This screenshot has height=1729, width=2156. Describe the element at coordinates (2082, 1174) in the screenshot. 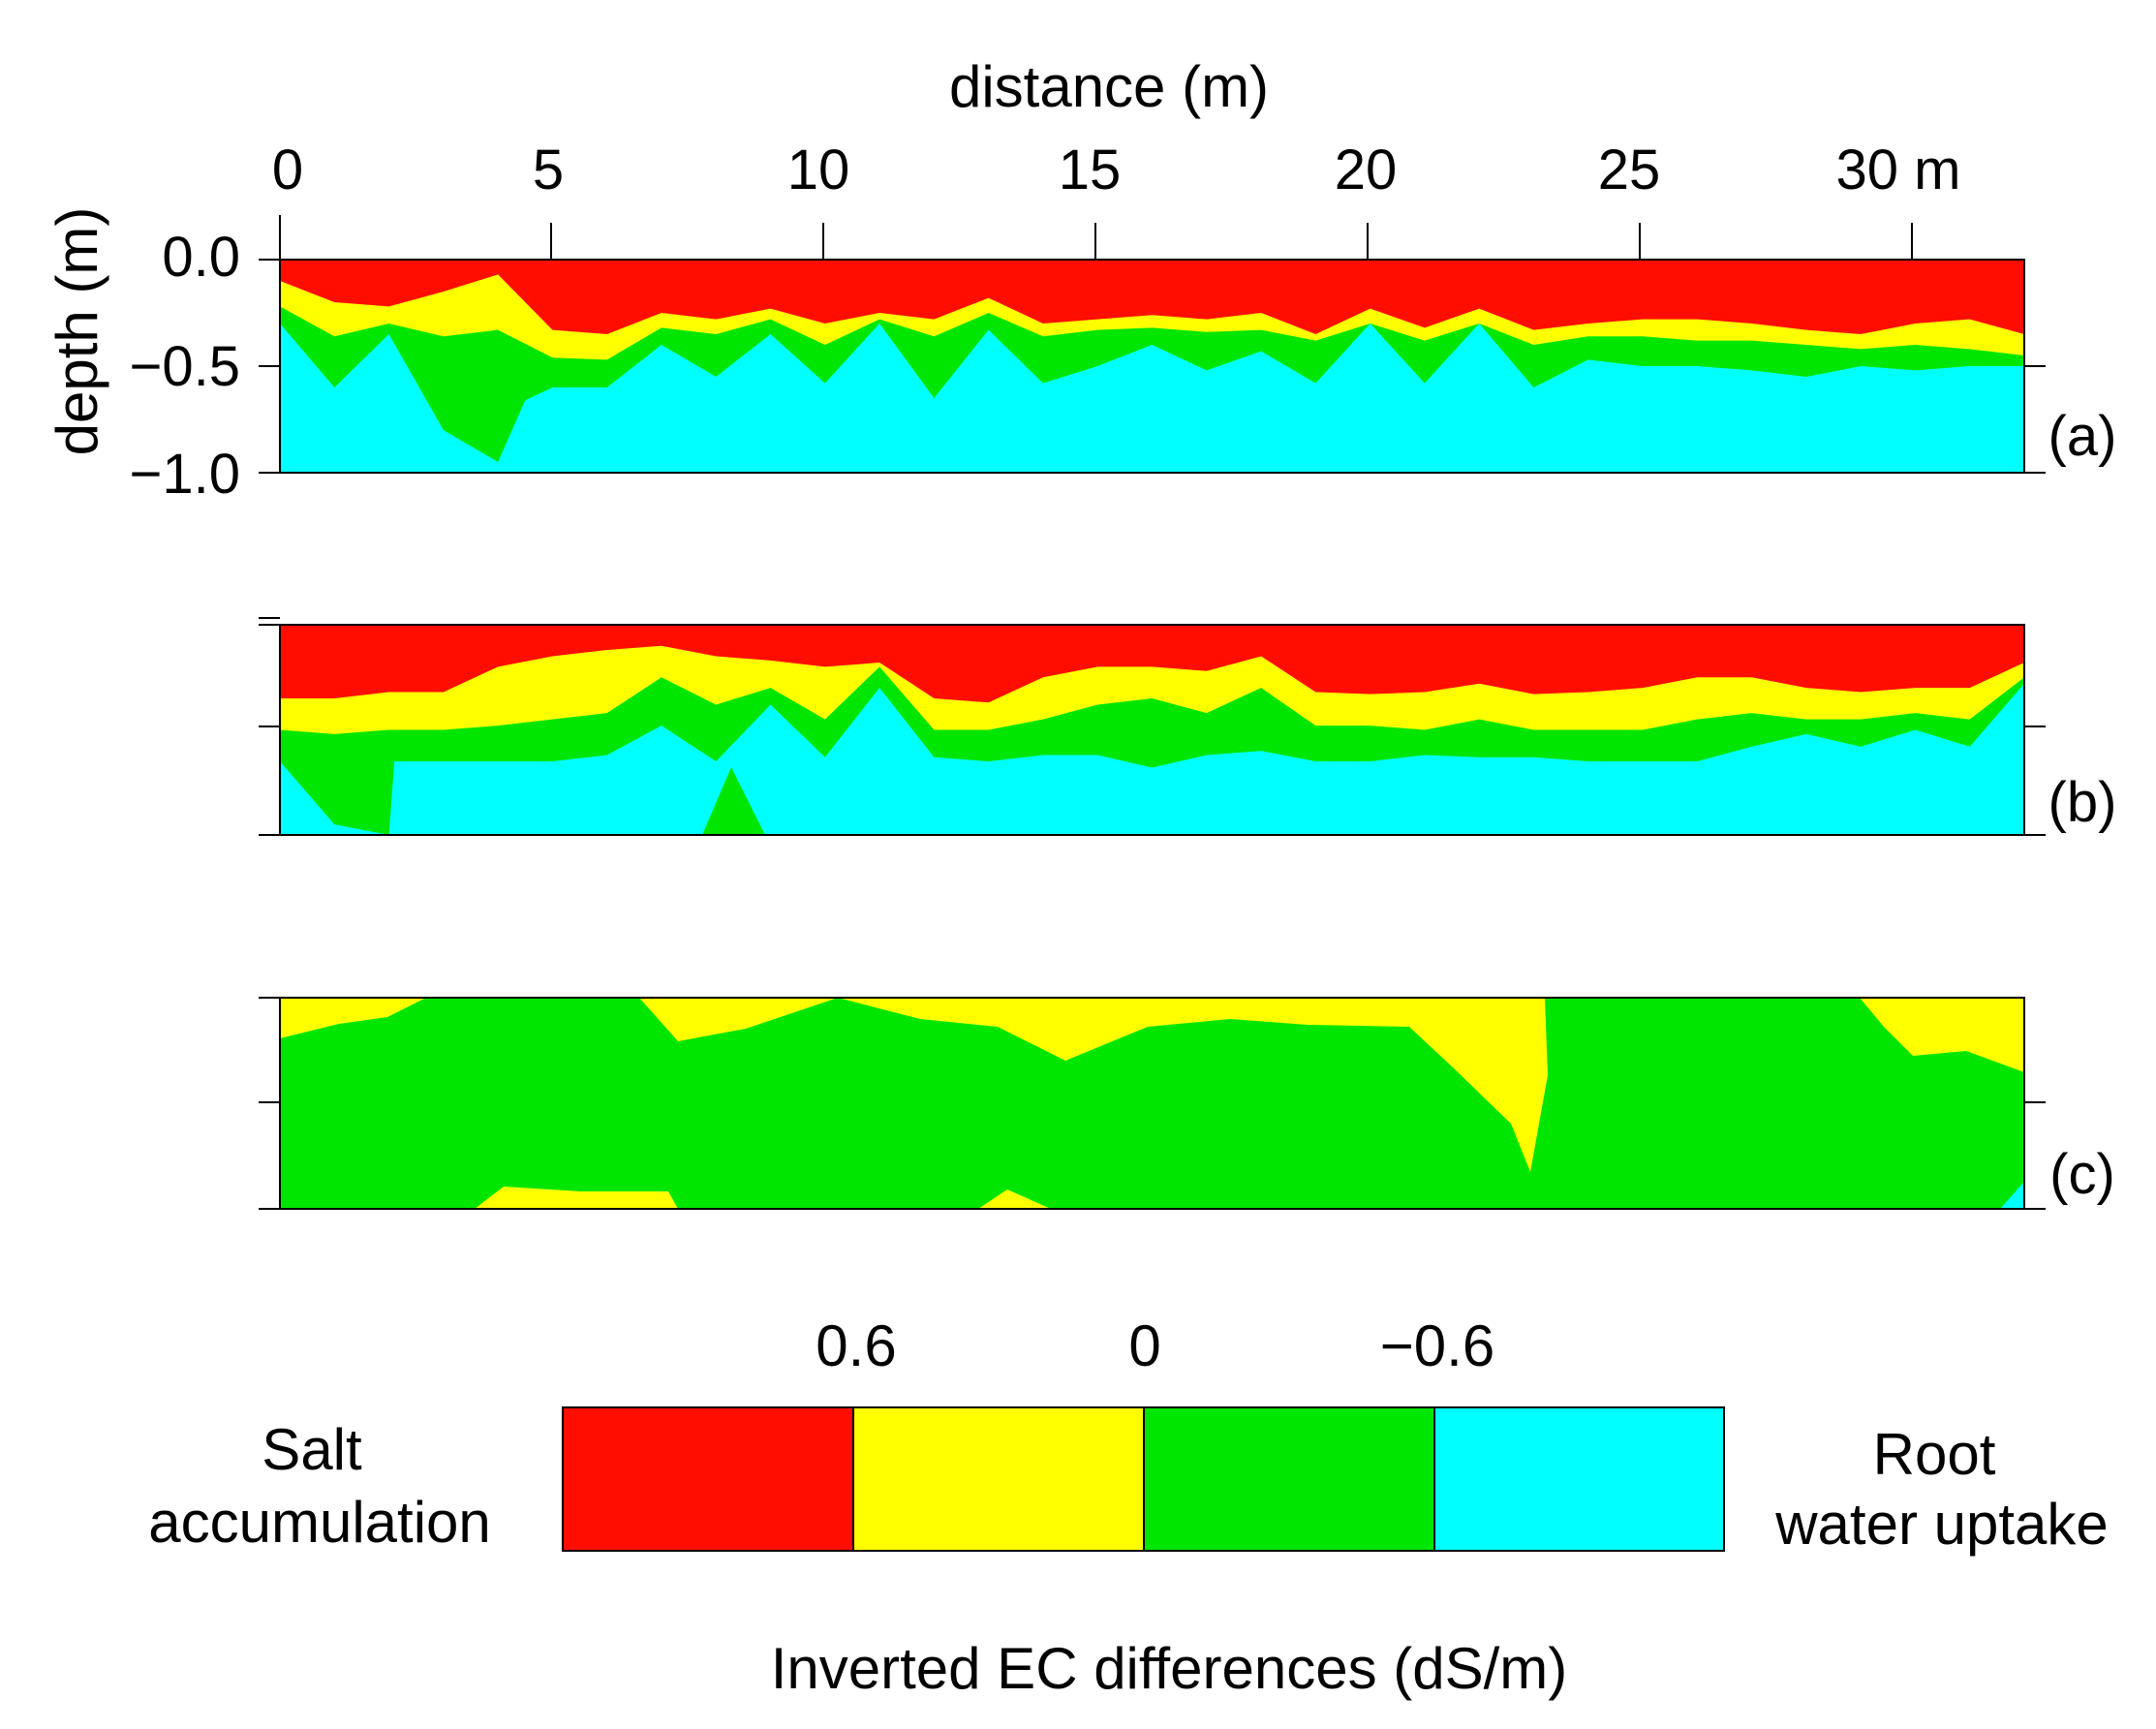

I see `panel-label: (c)` at that location.